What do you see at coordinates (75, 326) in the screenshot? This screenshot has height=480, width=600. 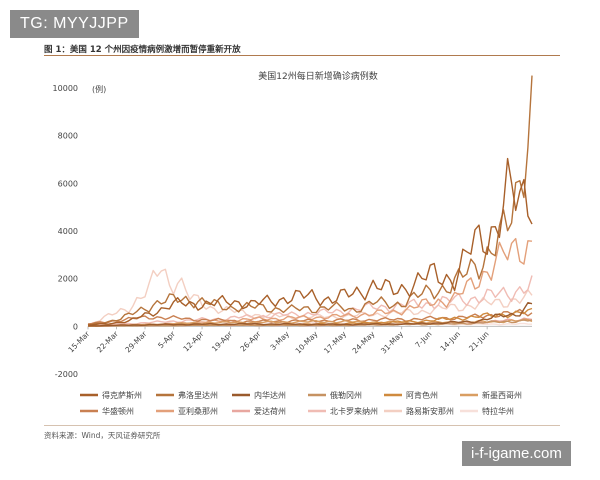 I see `y-tick-label: 0` at bounding box center [75, 326].